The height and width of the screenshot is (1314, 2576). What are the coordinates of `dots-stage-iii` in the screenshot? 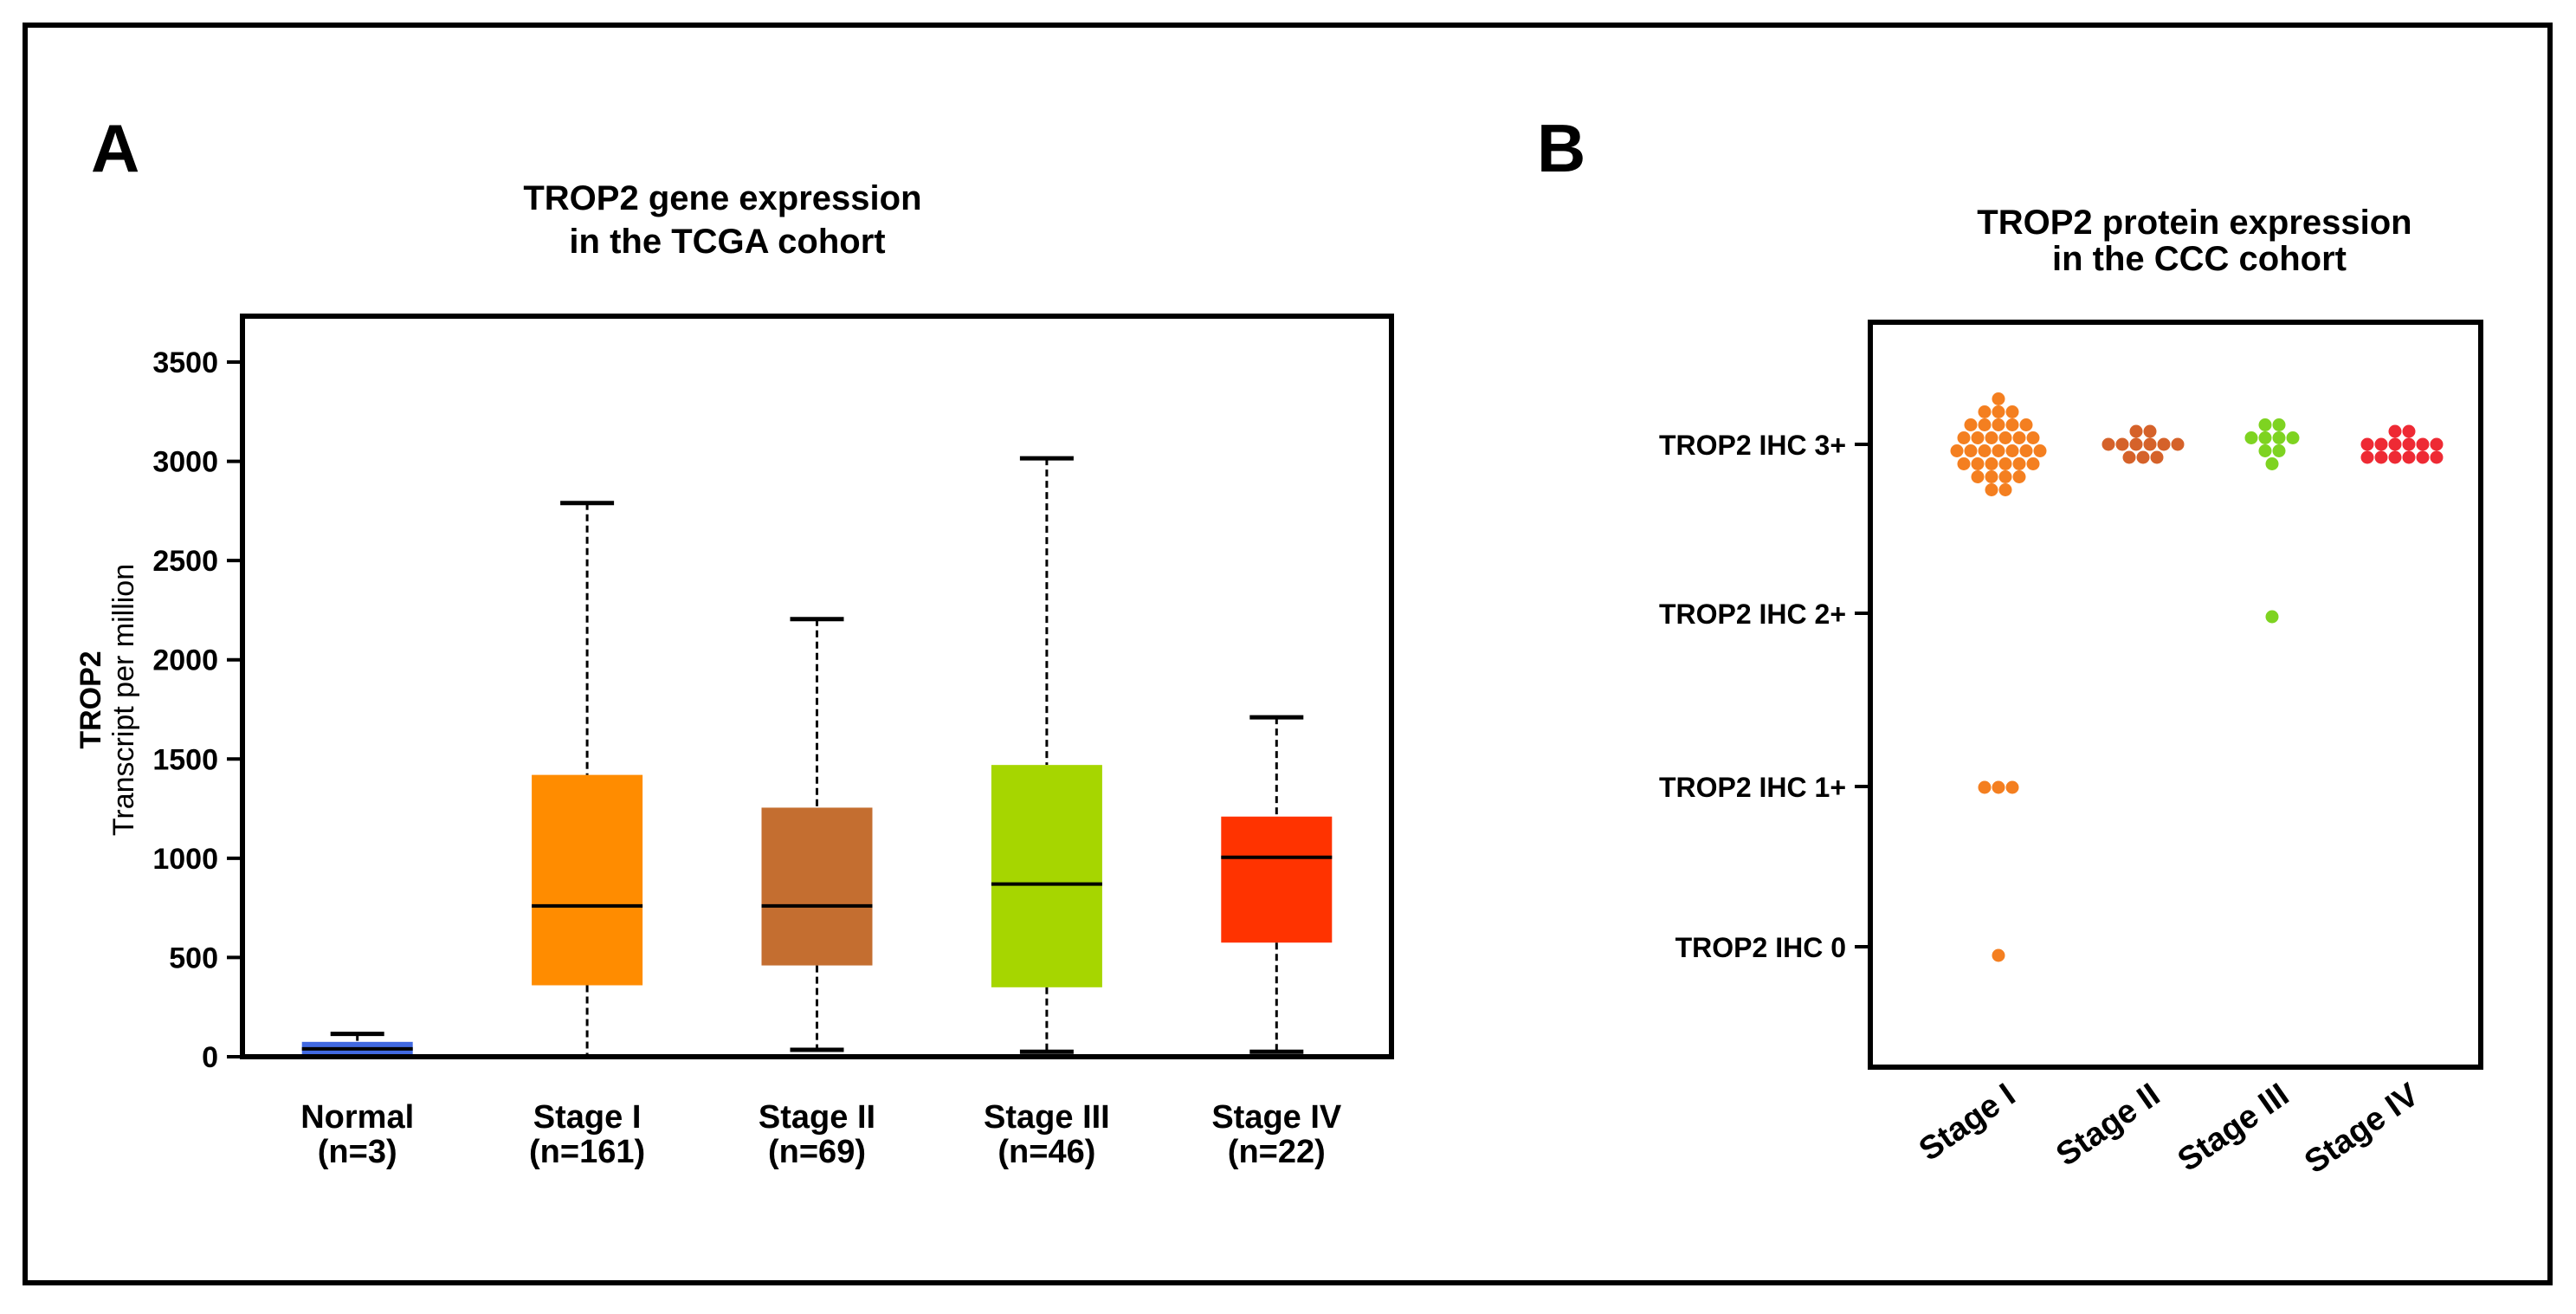 It's located at (2272, 521).